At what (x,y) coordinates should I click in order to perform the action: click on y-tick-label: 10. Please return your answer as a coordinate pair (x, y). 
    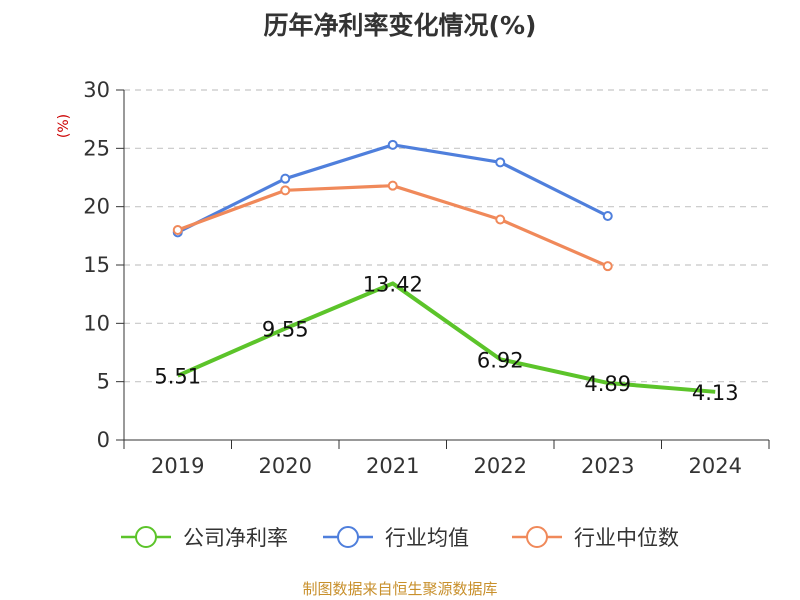
    Looking at the image, I should click on (96, 323).